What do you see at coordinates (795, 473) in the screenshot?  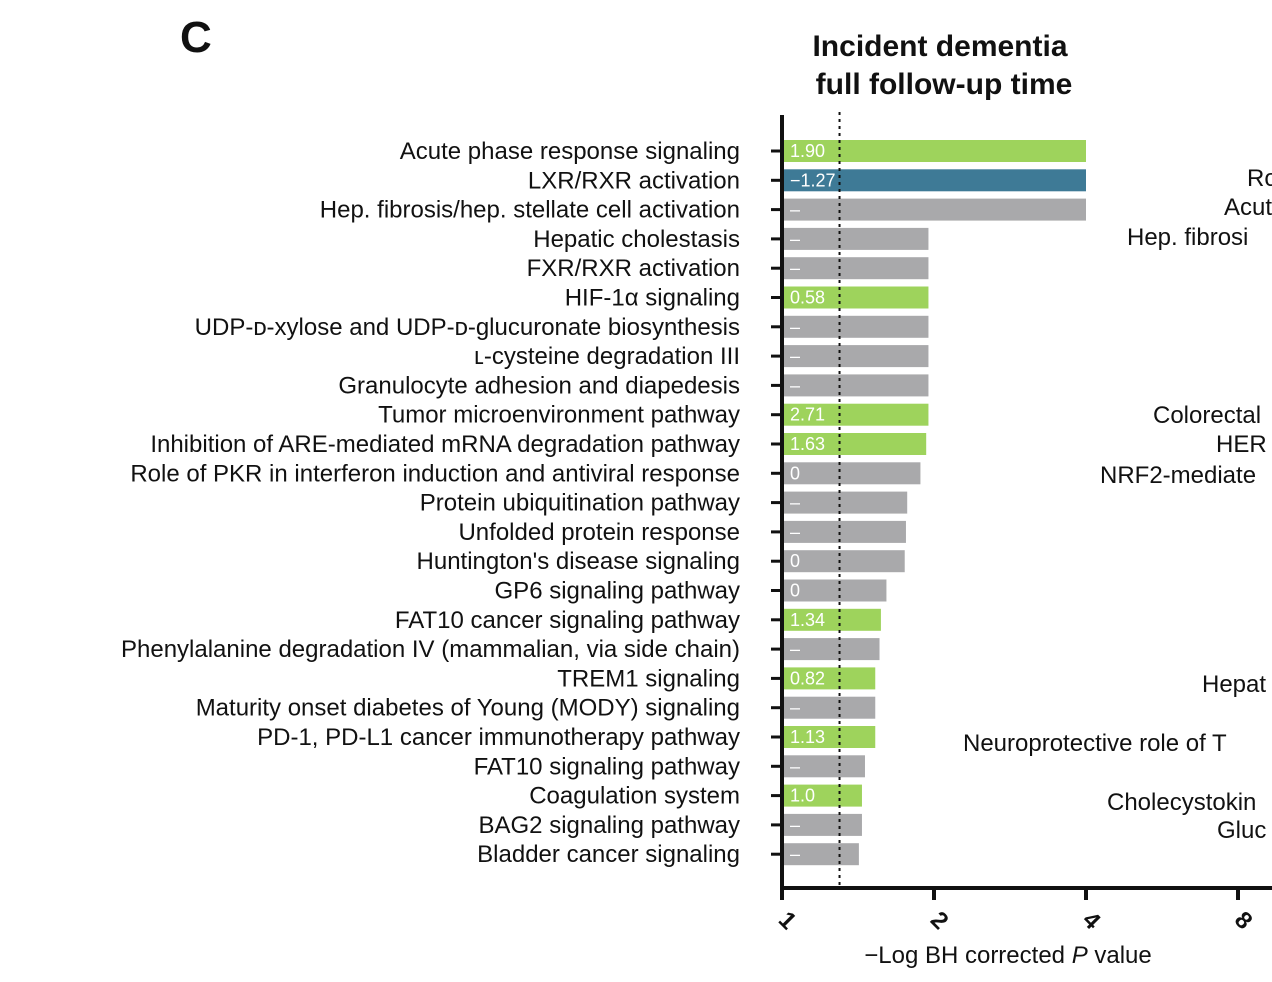 I see `bar-z-label-12: 0` at bounding box center [795, 473].